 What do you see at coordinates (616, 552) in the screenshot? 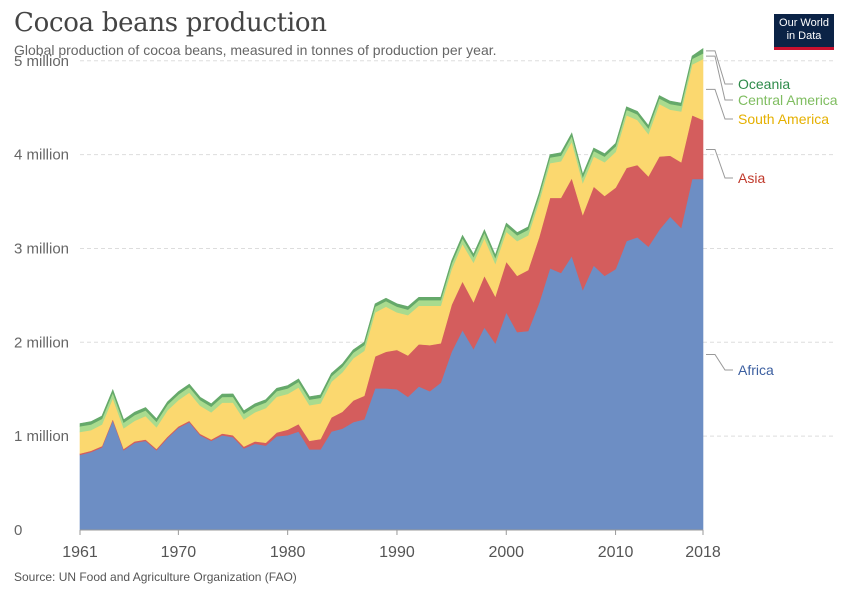
I see `x-tick-label: 2010` at bounding box center [616, 552].